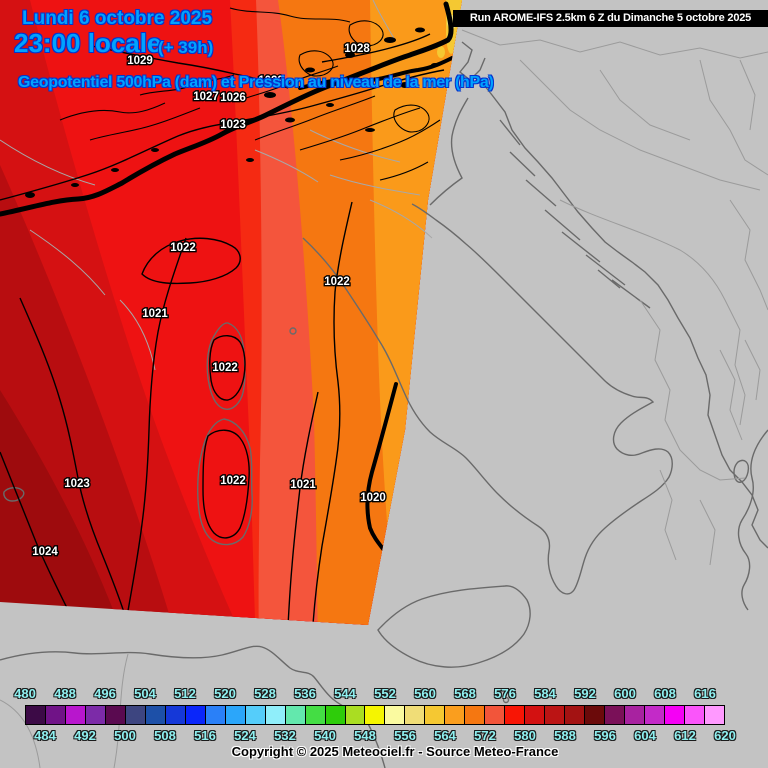 This screenshot has height=768, width=768. I want to click on malta-island, so click(506, 700).